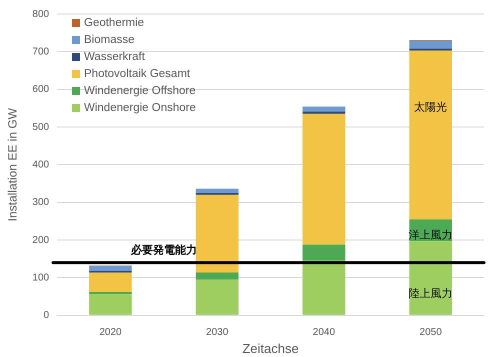 The image size is (492, 357). Describe the element at coordinates (217, 332) in the screenshot. I see `x-tick-label: 2030` at that location.